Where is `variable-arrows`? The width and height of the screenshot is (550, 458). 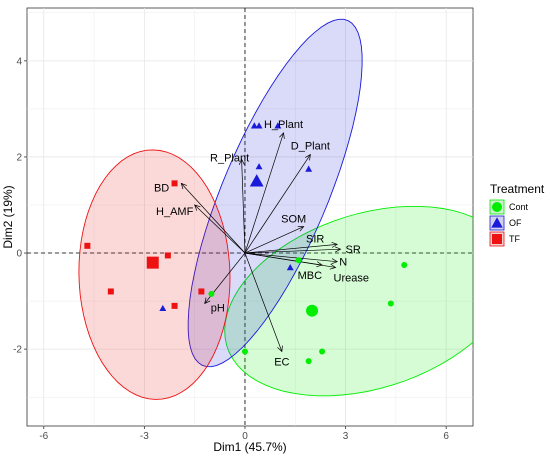 variable-arrows is located at coordinates (261, 242).